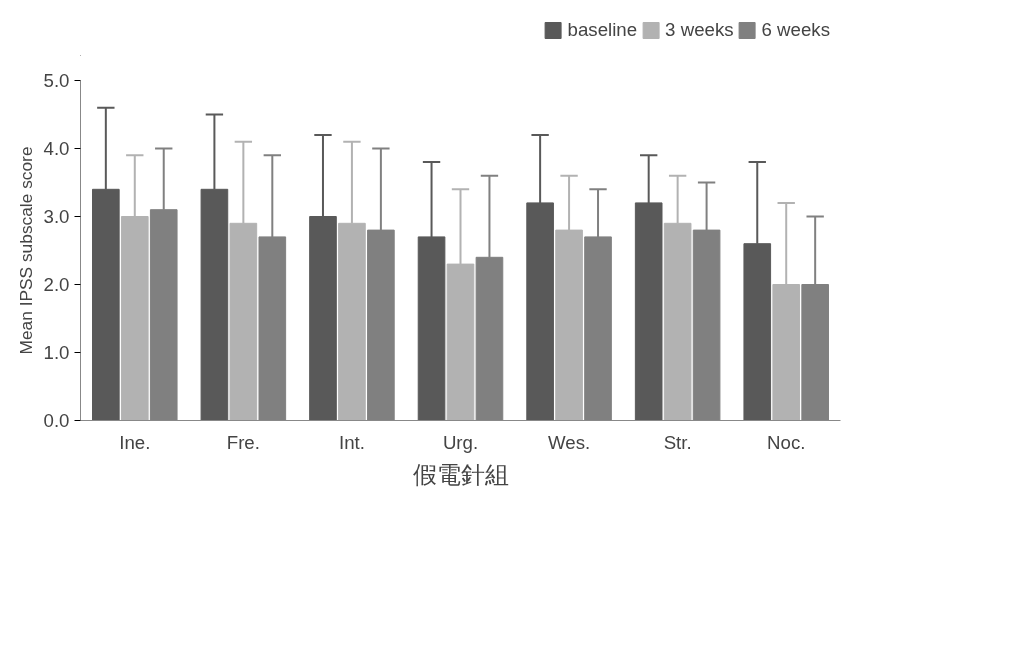 This screenshot has width=1024, height=666. What do you see at coordinates (351, 442) in the screenshot?
I see `x-tick-label: Int.` at bounding box center [351, 442].